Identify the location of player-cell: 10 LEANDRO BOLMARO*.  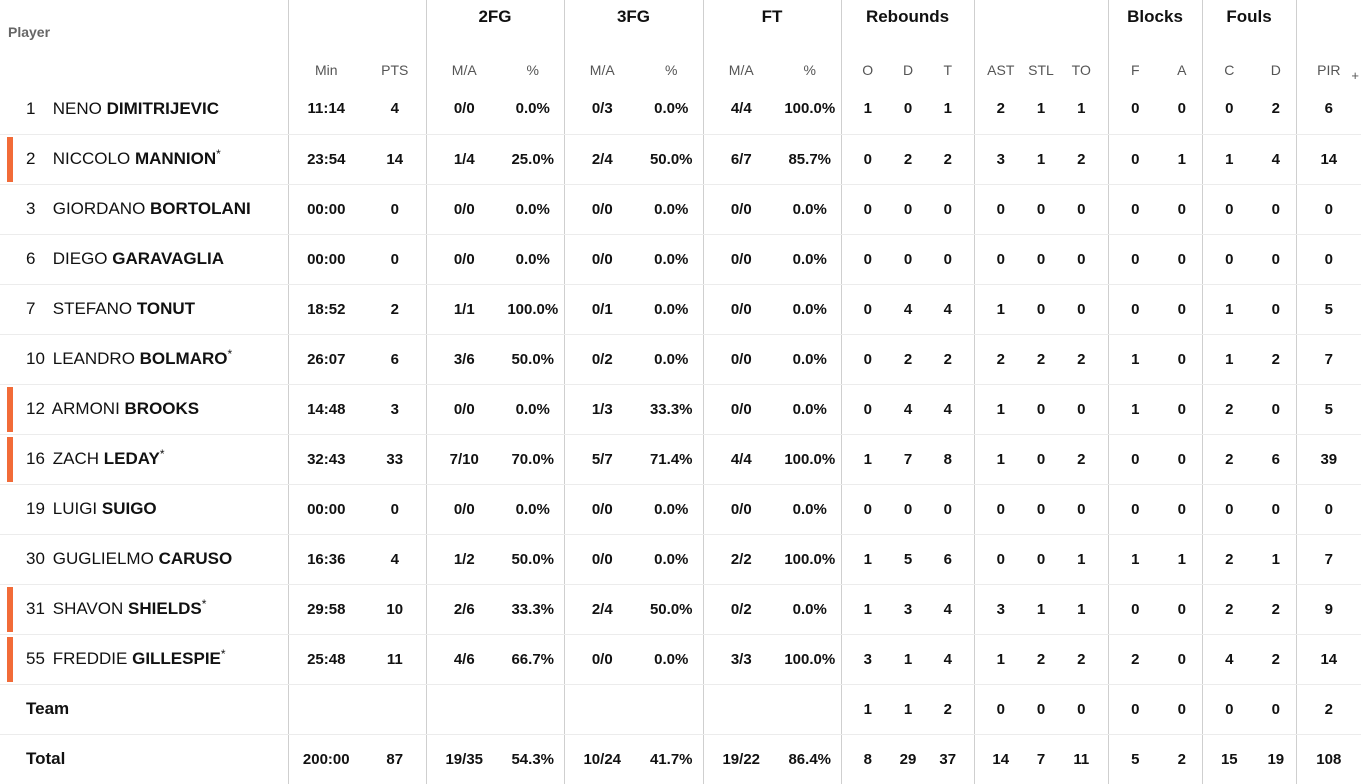
(144, 359).